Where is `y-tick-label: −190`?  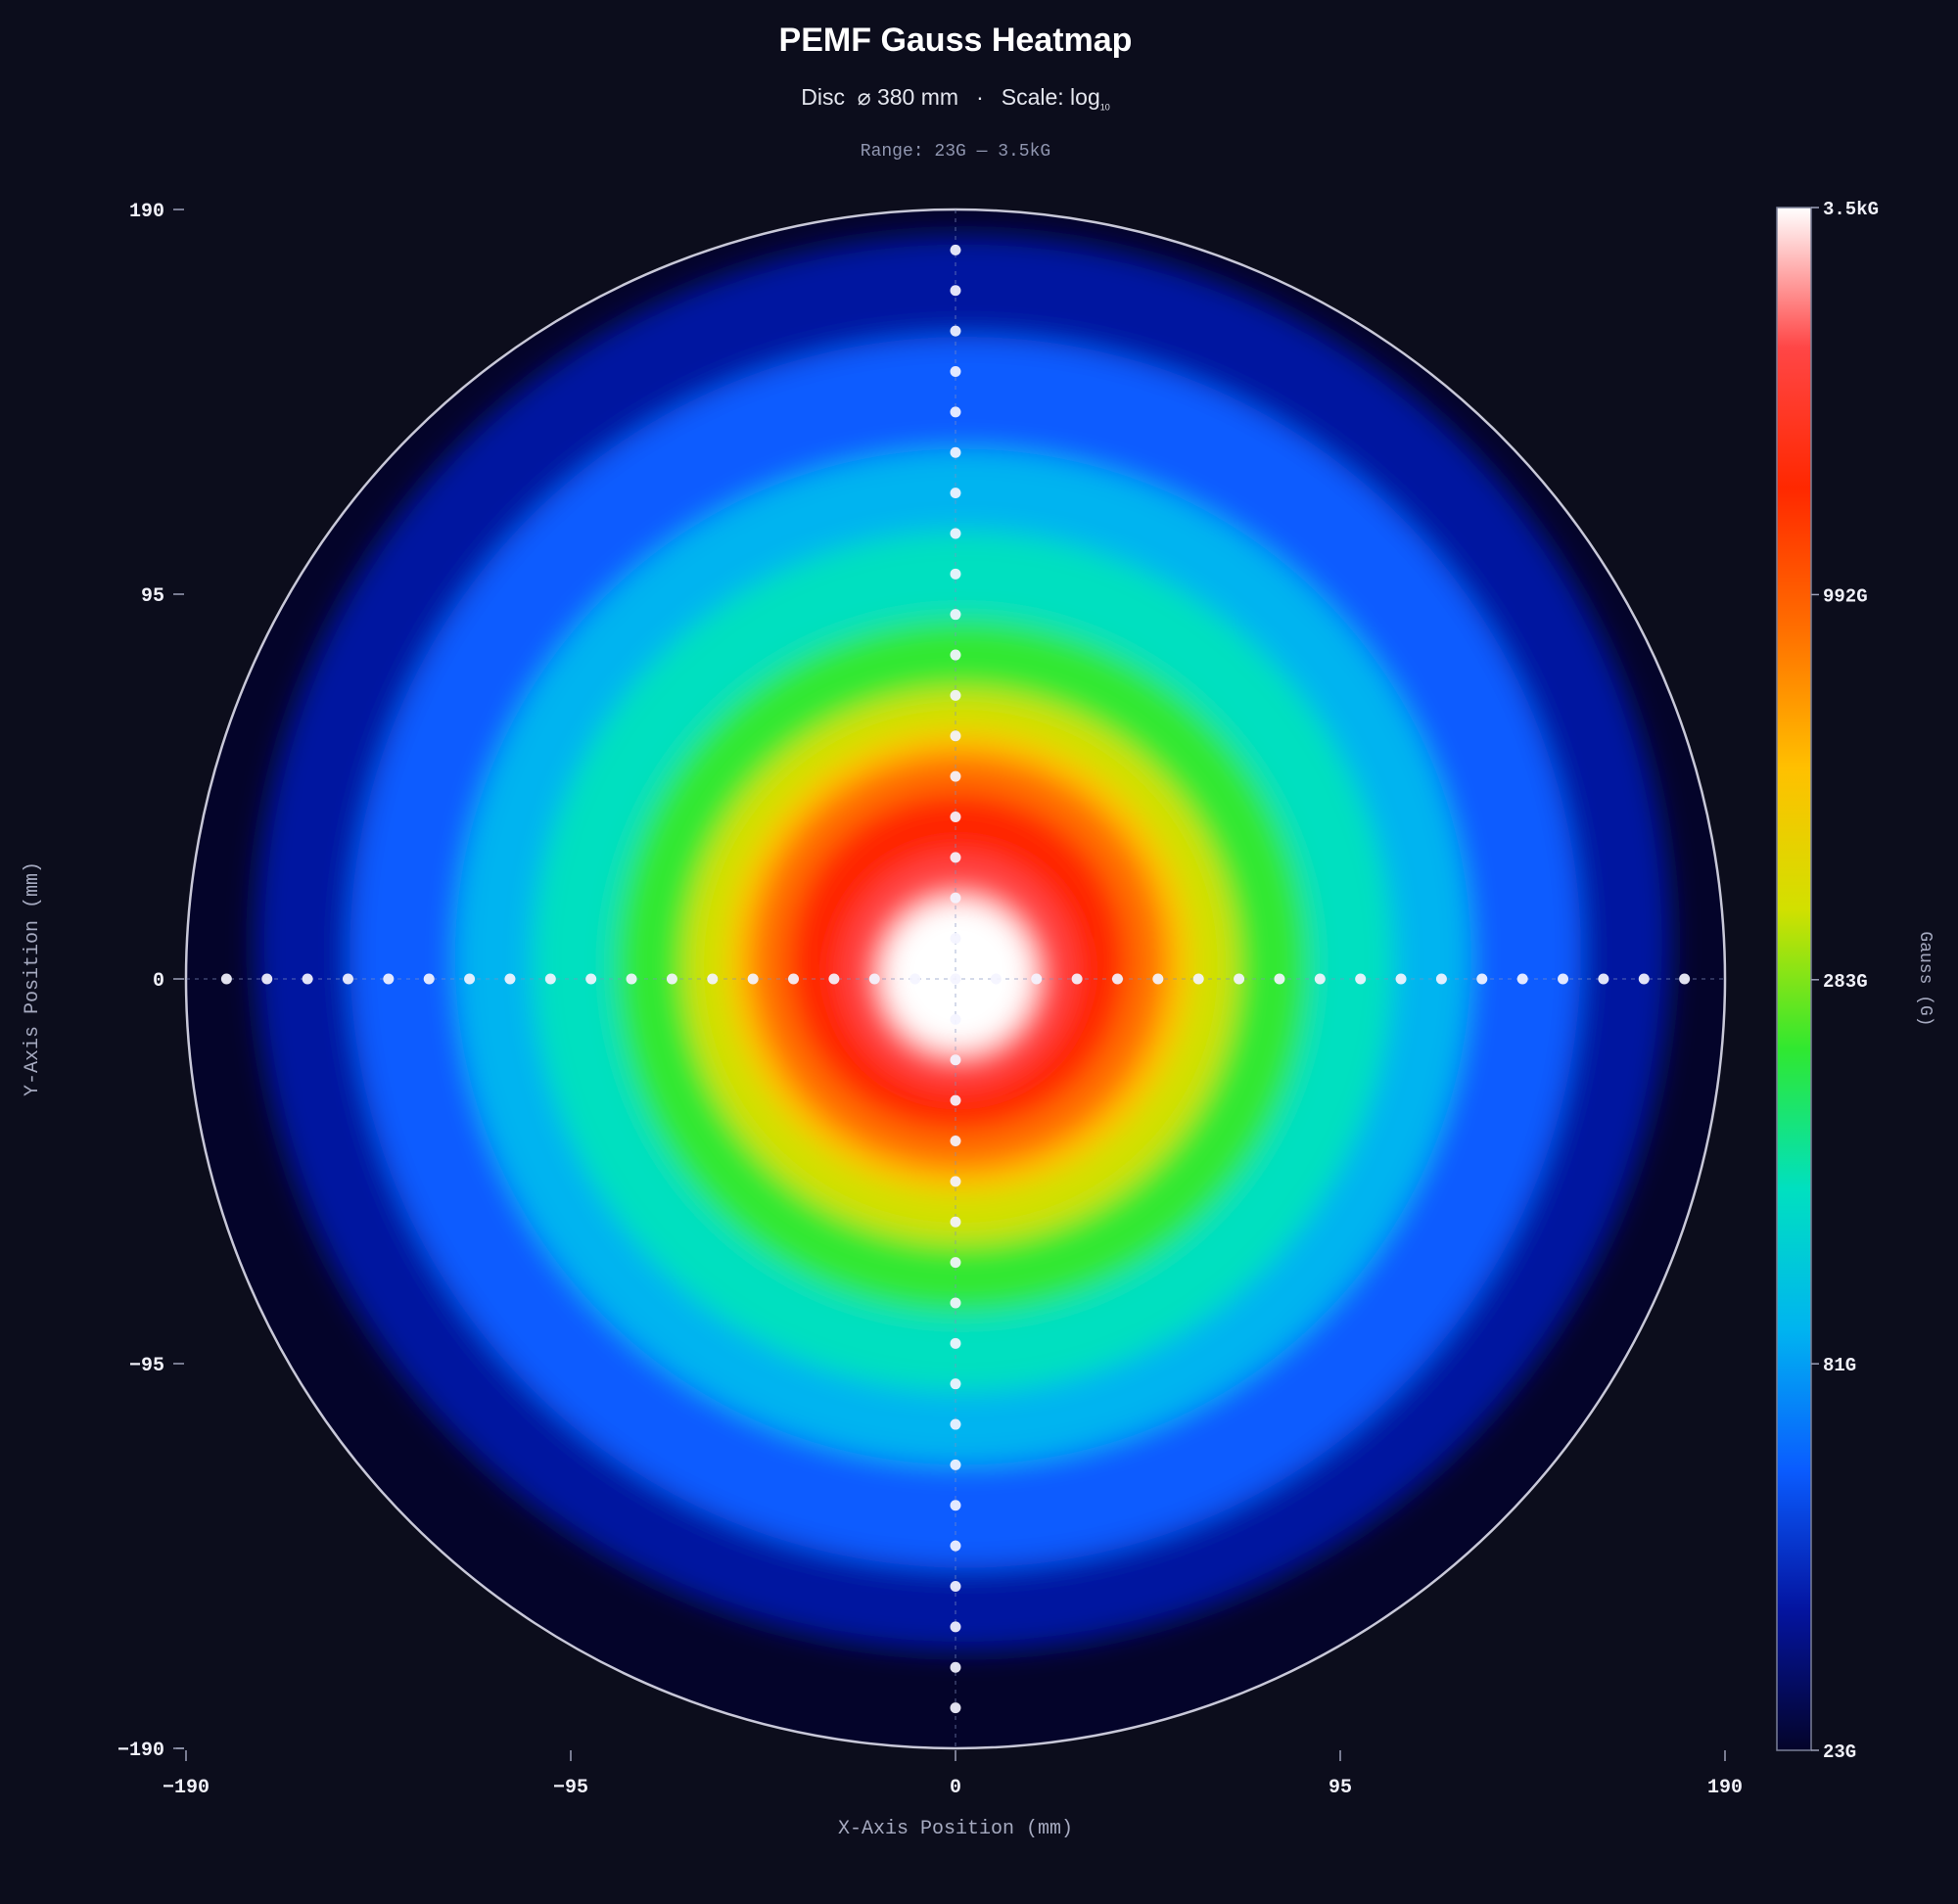 y-tick-label: −190 is located at coordinates (140, 1751).